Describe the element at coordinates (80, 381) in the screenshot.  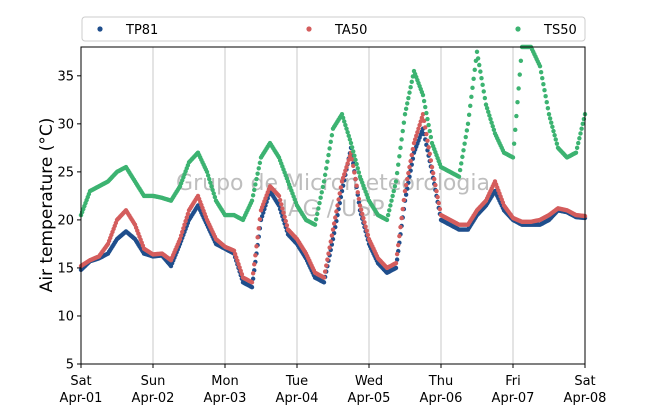
I see `x-tick-day: Sat` at that location.